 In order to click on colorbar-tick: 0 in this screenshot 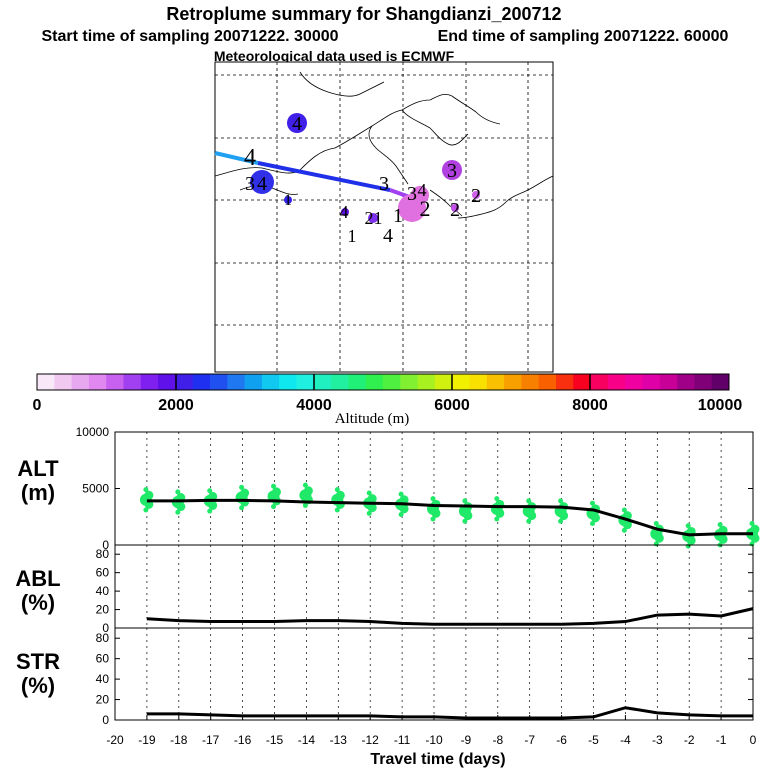, I will do `click(37, 405)`.